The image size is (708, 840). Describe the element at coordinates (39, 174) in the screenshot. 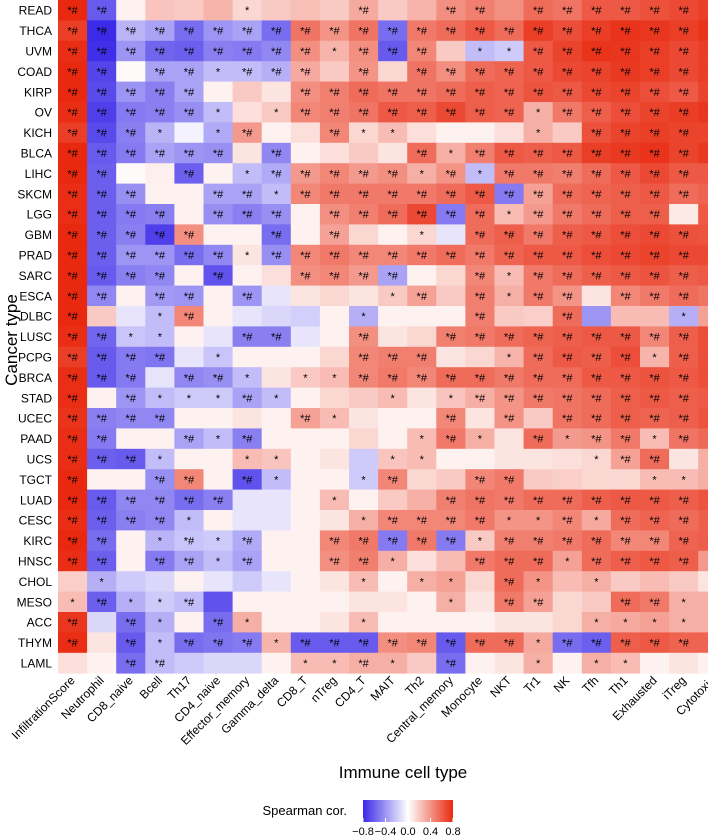

I see `y-tick-label: LIHC` at that location.